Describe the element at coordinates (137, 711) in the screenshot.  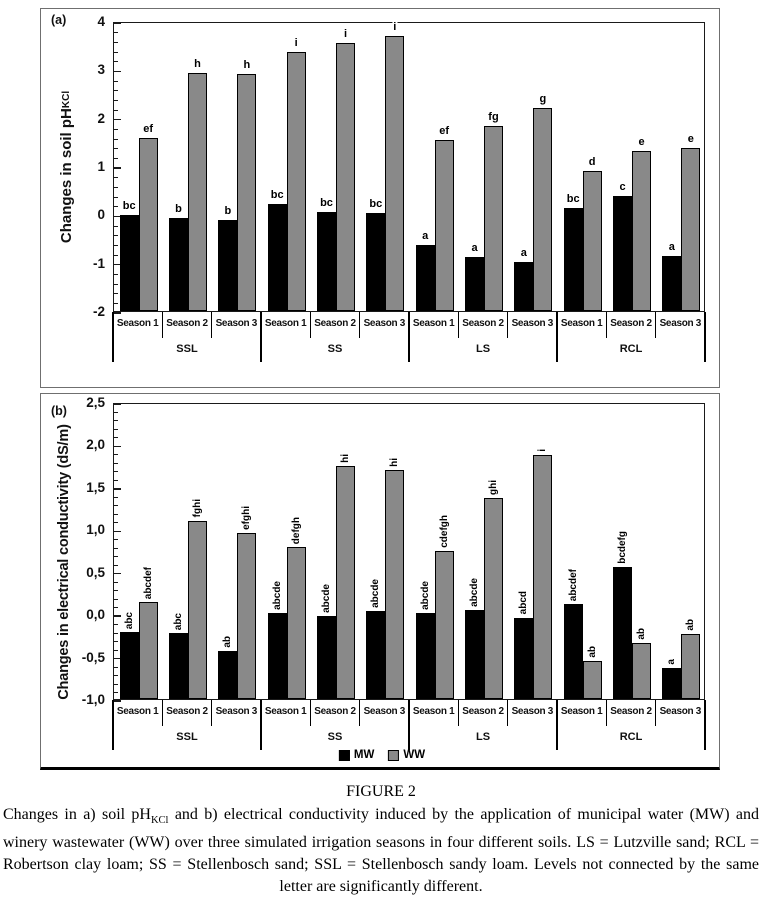
I see `season-label: Season 1` at that location.